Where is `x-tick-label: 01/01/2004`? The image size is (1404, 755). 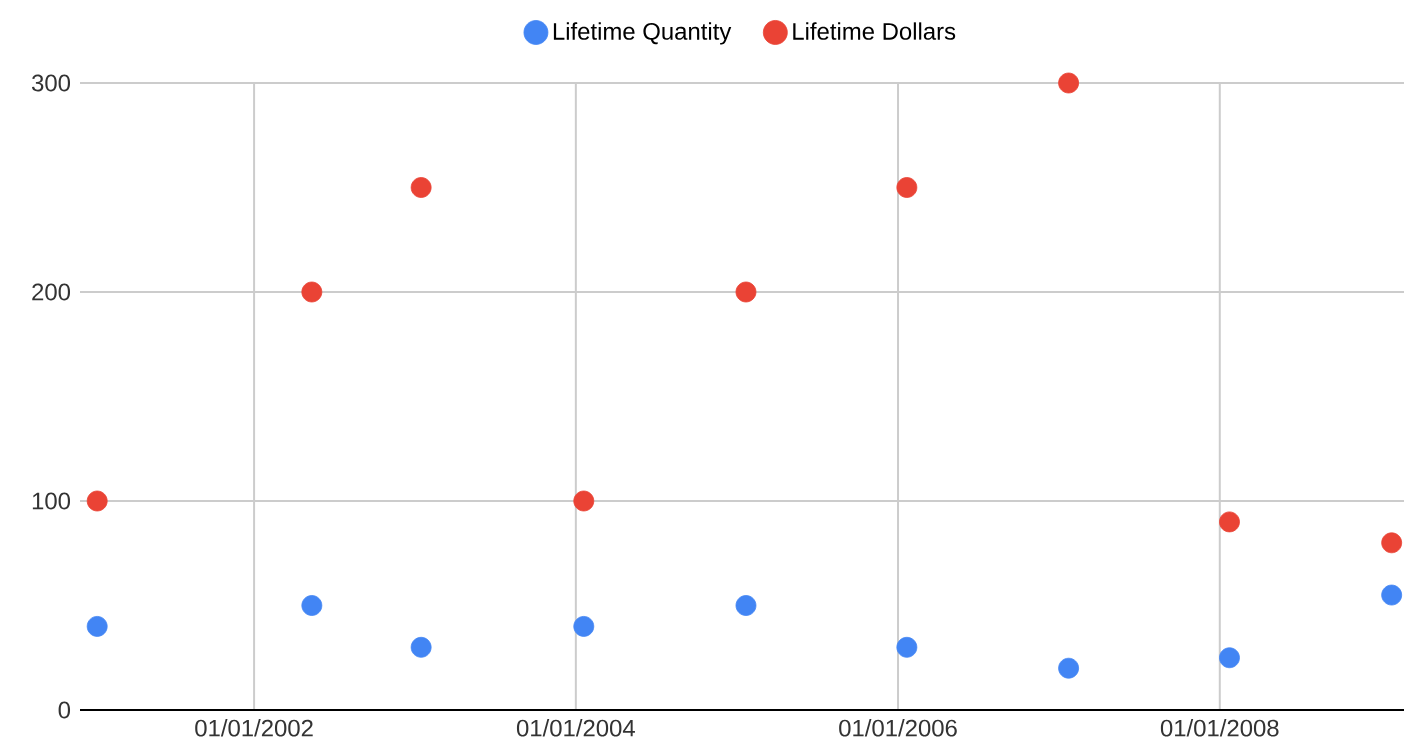
x-tick-label: 01/01/2004 is located at coordinates (575, 728).